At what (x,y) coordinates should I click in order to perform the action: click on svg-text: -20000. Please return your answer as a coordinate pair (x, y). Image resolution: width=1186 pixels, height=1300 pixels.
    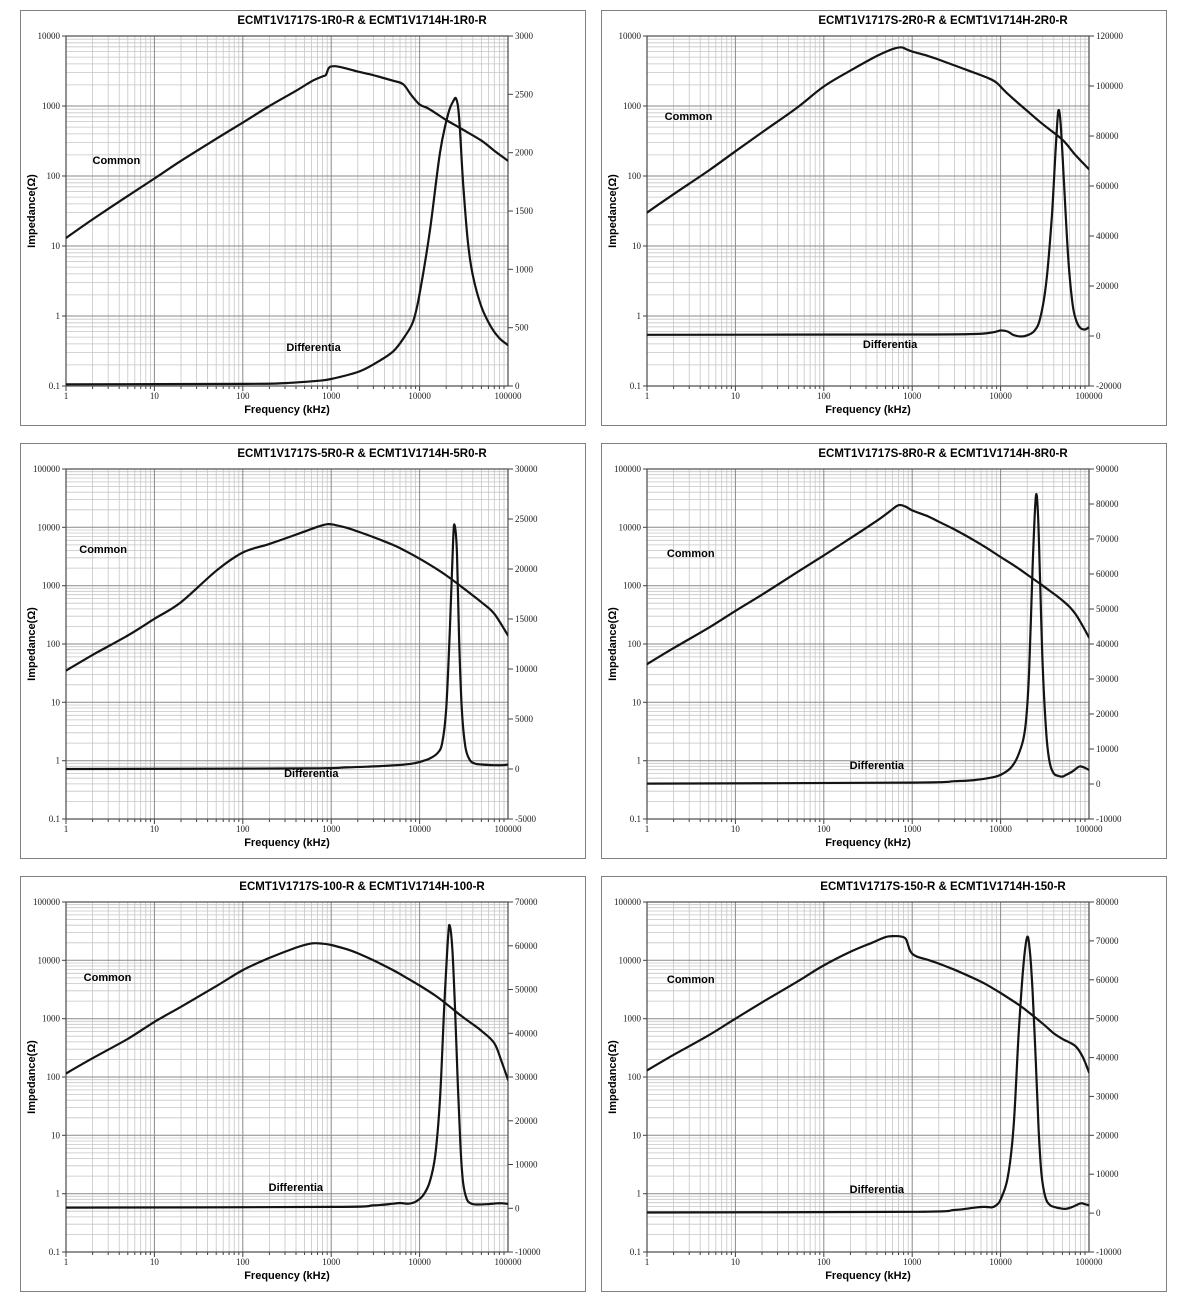
    Looking at the image, I should click on (1109, 386).